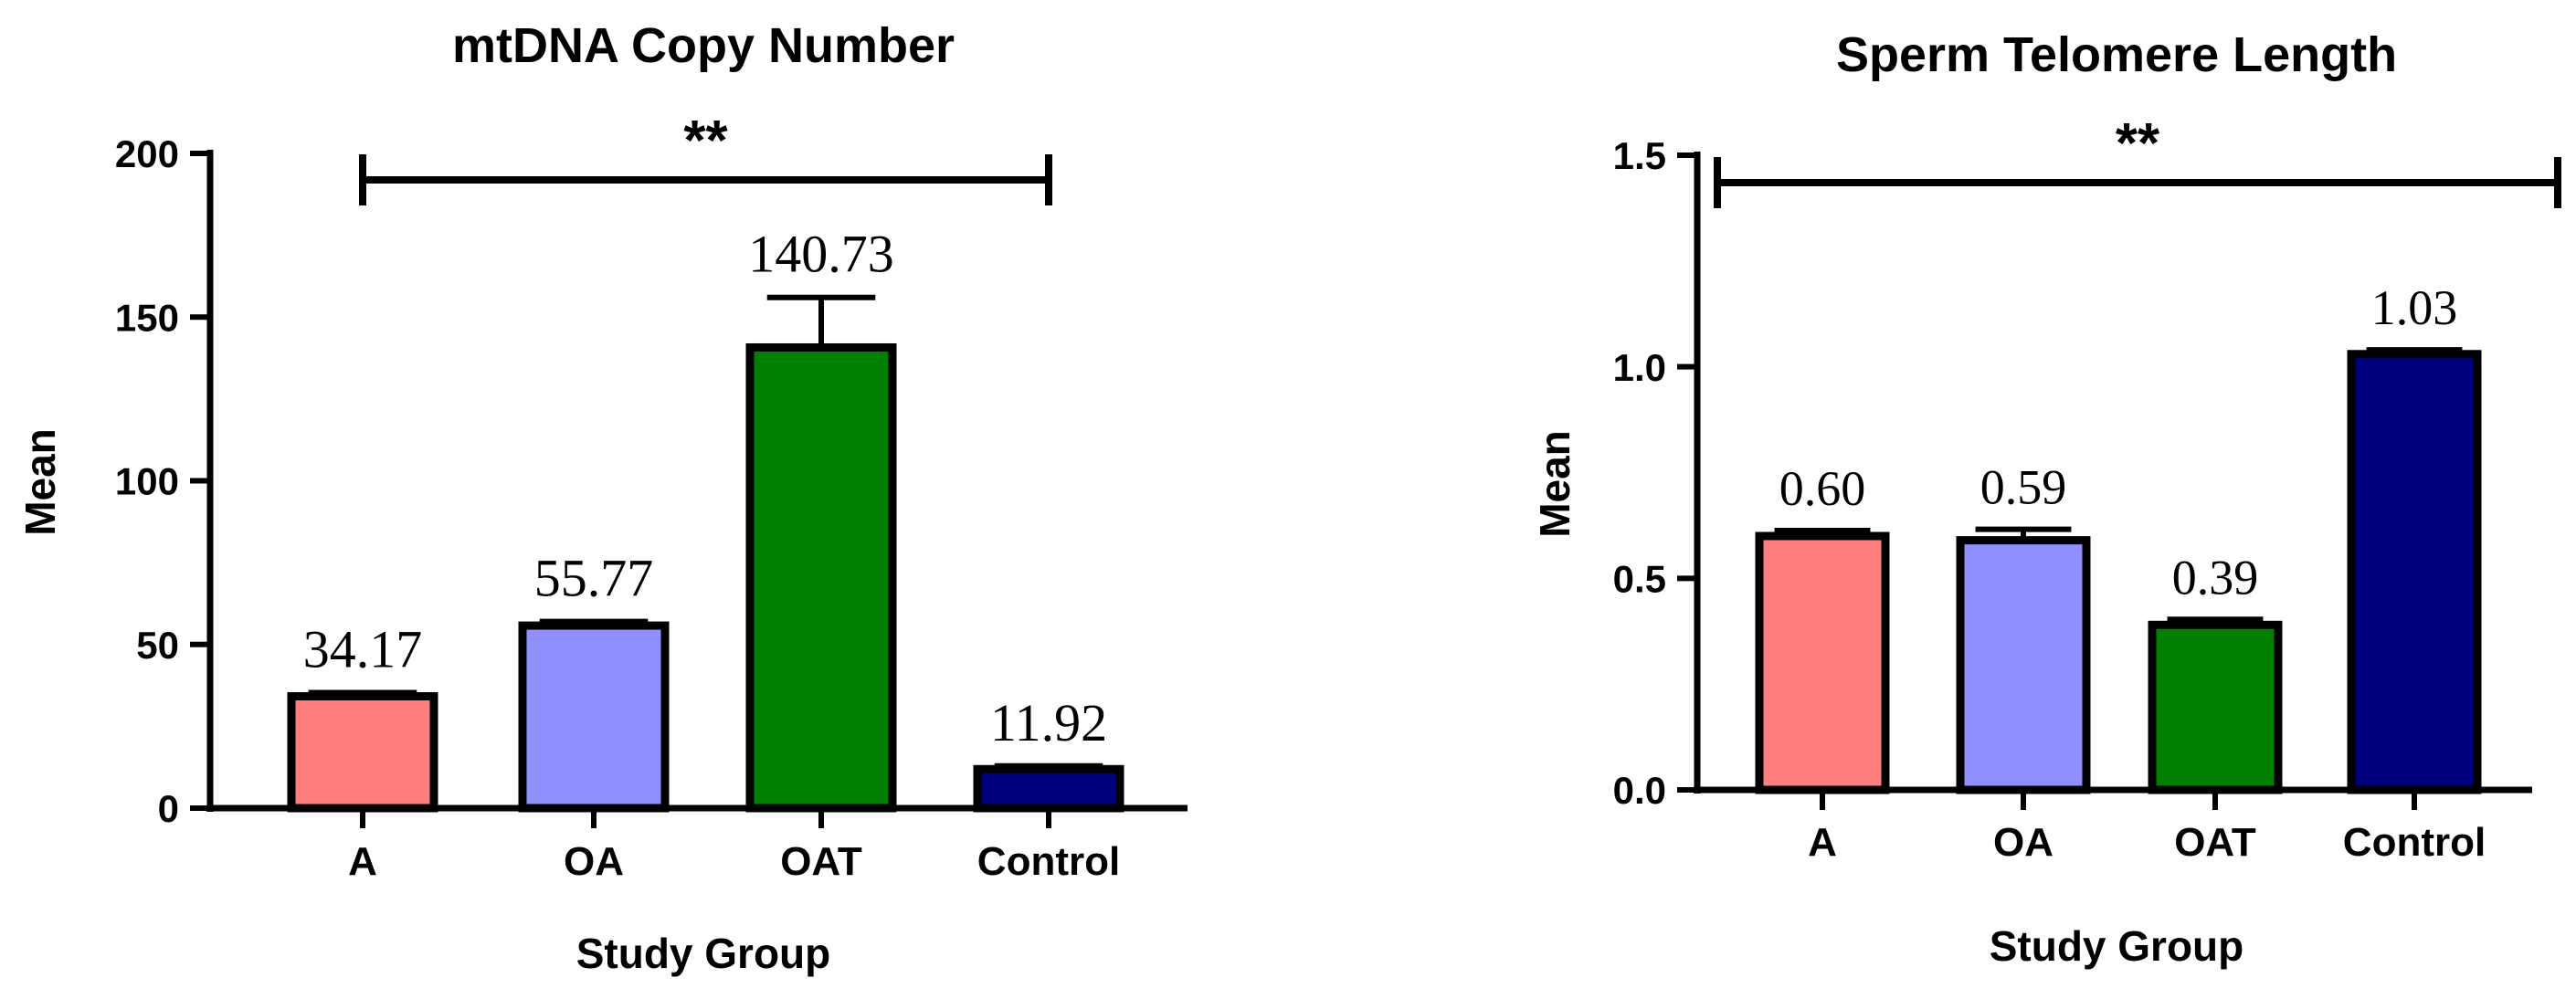  Describe the element at coordinates (1639, 155) in the screenshot. I see `y-tick-label: 1.5` at that location.